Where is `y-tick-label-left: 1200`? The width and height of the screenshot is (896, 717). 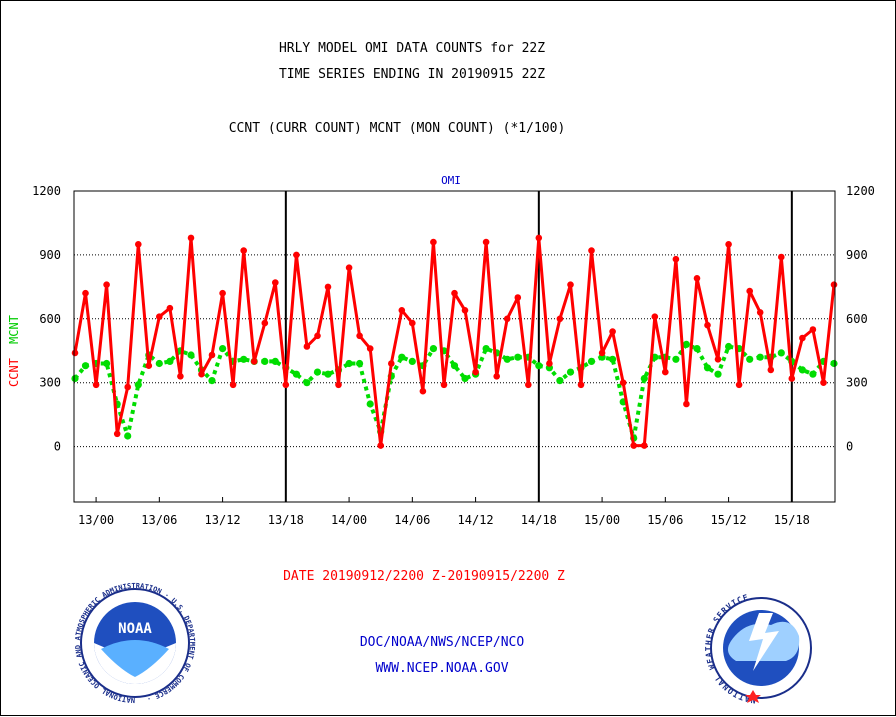
y-tick-label-left: 1200 is located at coordinates (46, 191).